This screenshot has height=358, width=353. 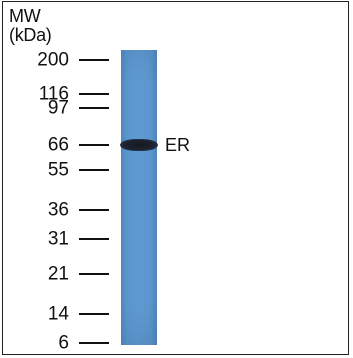 What do you see at coordinates (139, 145) in the screenshot?
I see `protein-band` at bounding box center [139, 145].